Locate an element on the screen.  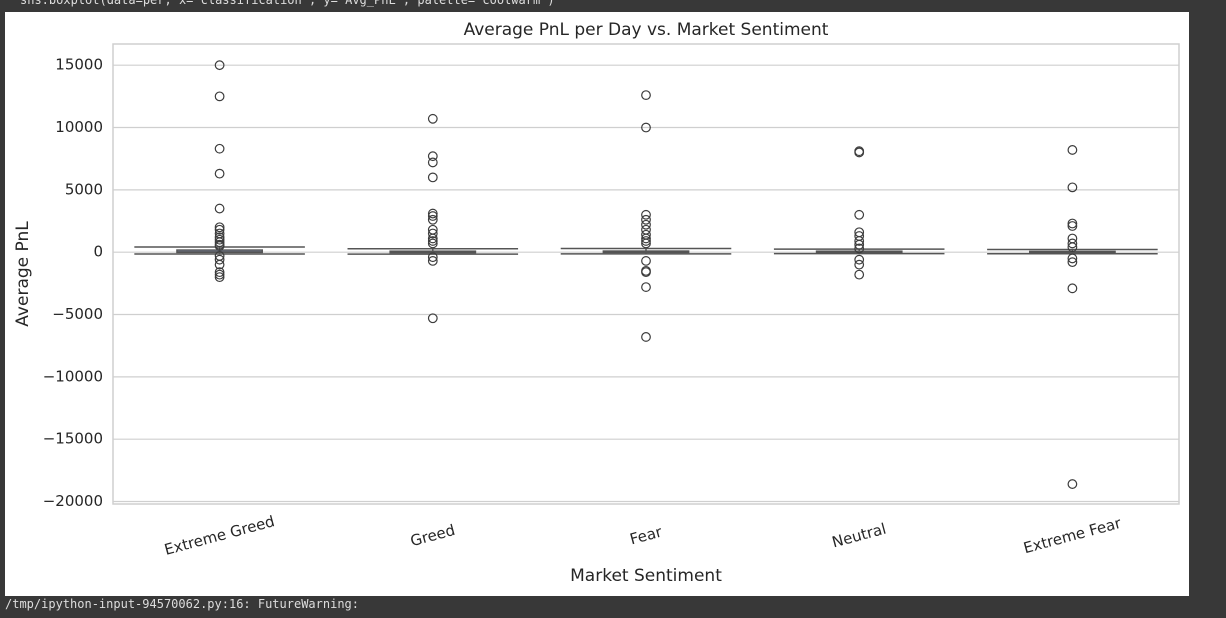
y-tick-label: −15000 is located at coordinates (73, 439).